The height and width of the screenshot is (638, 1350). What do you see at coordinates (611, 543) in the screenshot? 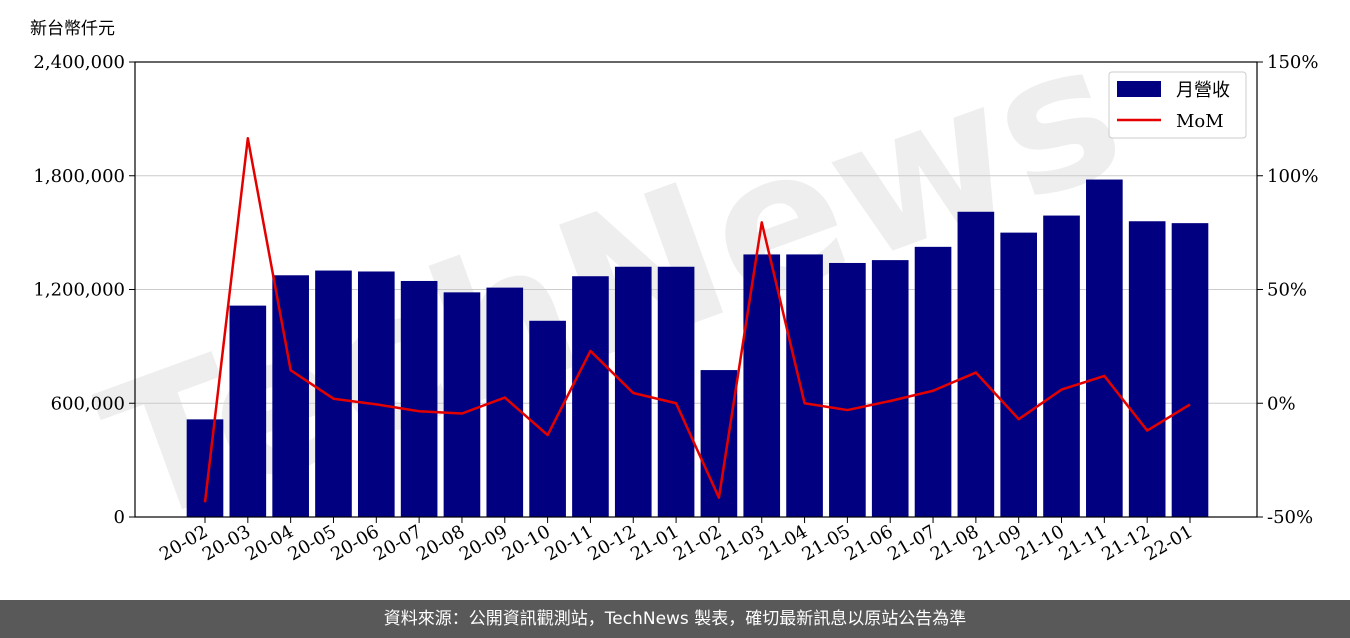
I see `x-tick-label: 20-12` at bounding box center [611, 543].